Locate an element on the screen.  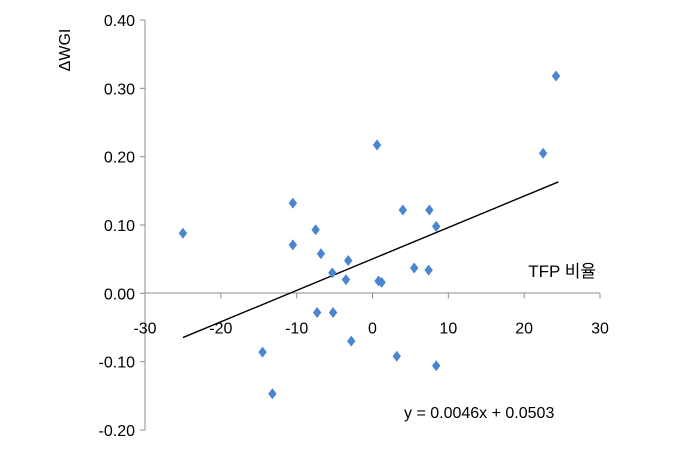
y-tick-label: 0.30 is located at coordinates (119, 89).